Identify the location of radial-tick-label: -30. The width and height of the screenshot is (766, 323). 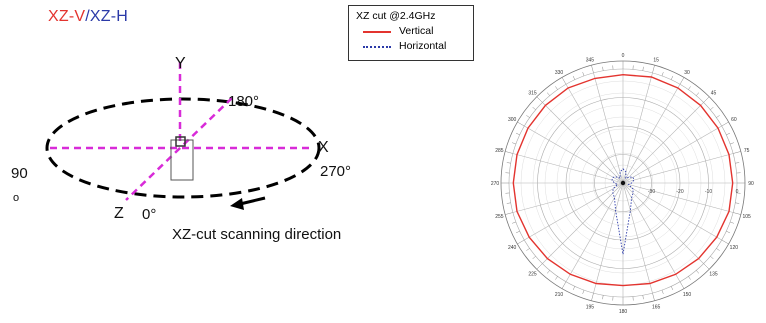
(651, 192).